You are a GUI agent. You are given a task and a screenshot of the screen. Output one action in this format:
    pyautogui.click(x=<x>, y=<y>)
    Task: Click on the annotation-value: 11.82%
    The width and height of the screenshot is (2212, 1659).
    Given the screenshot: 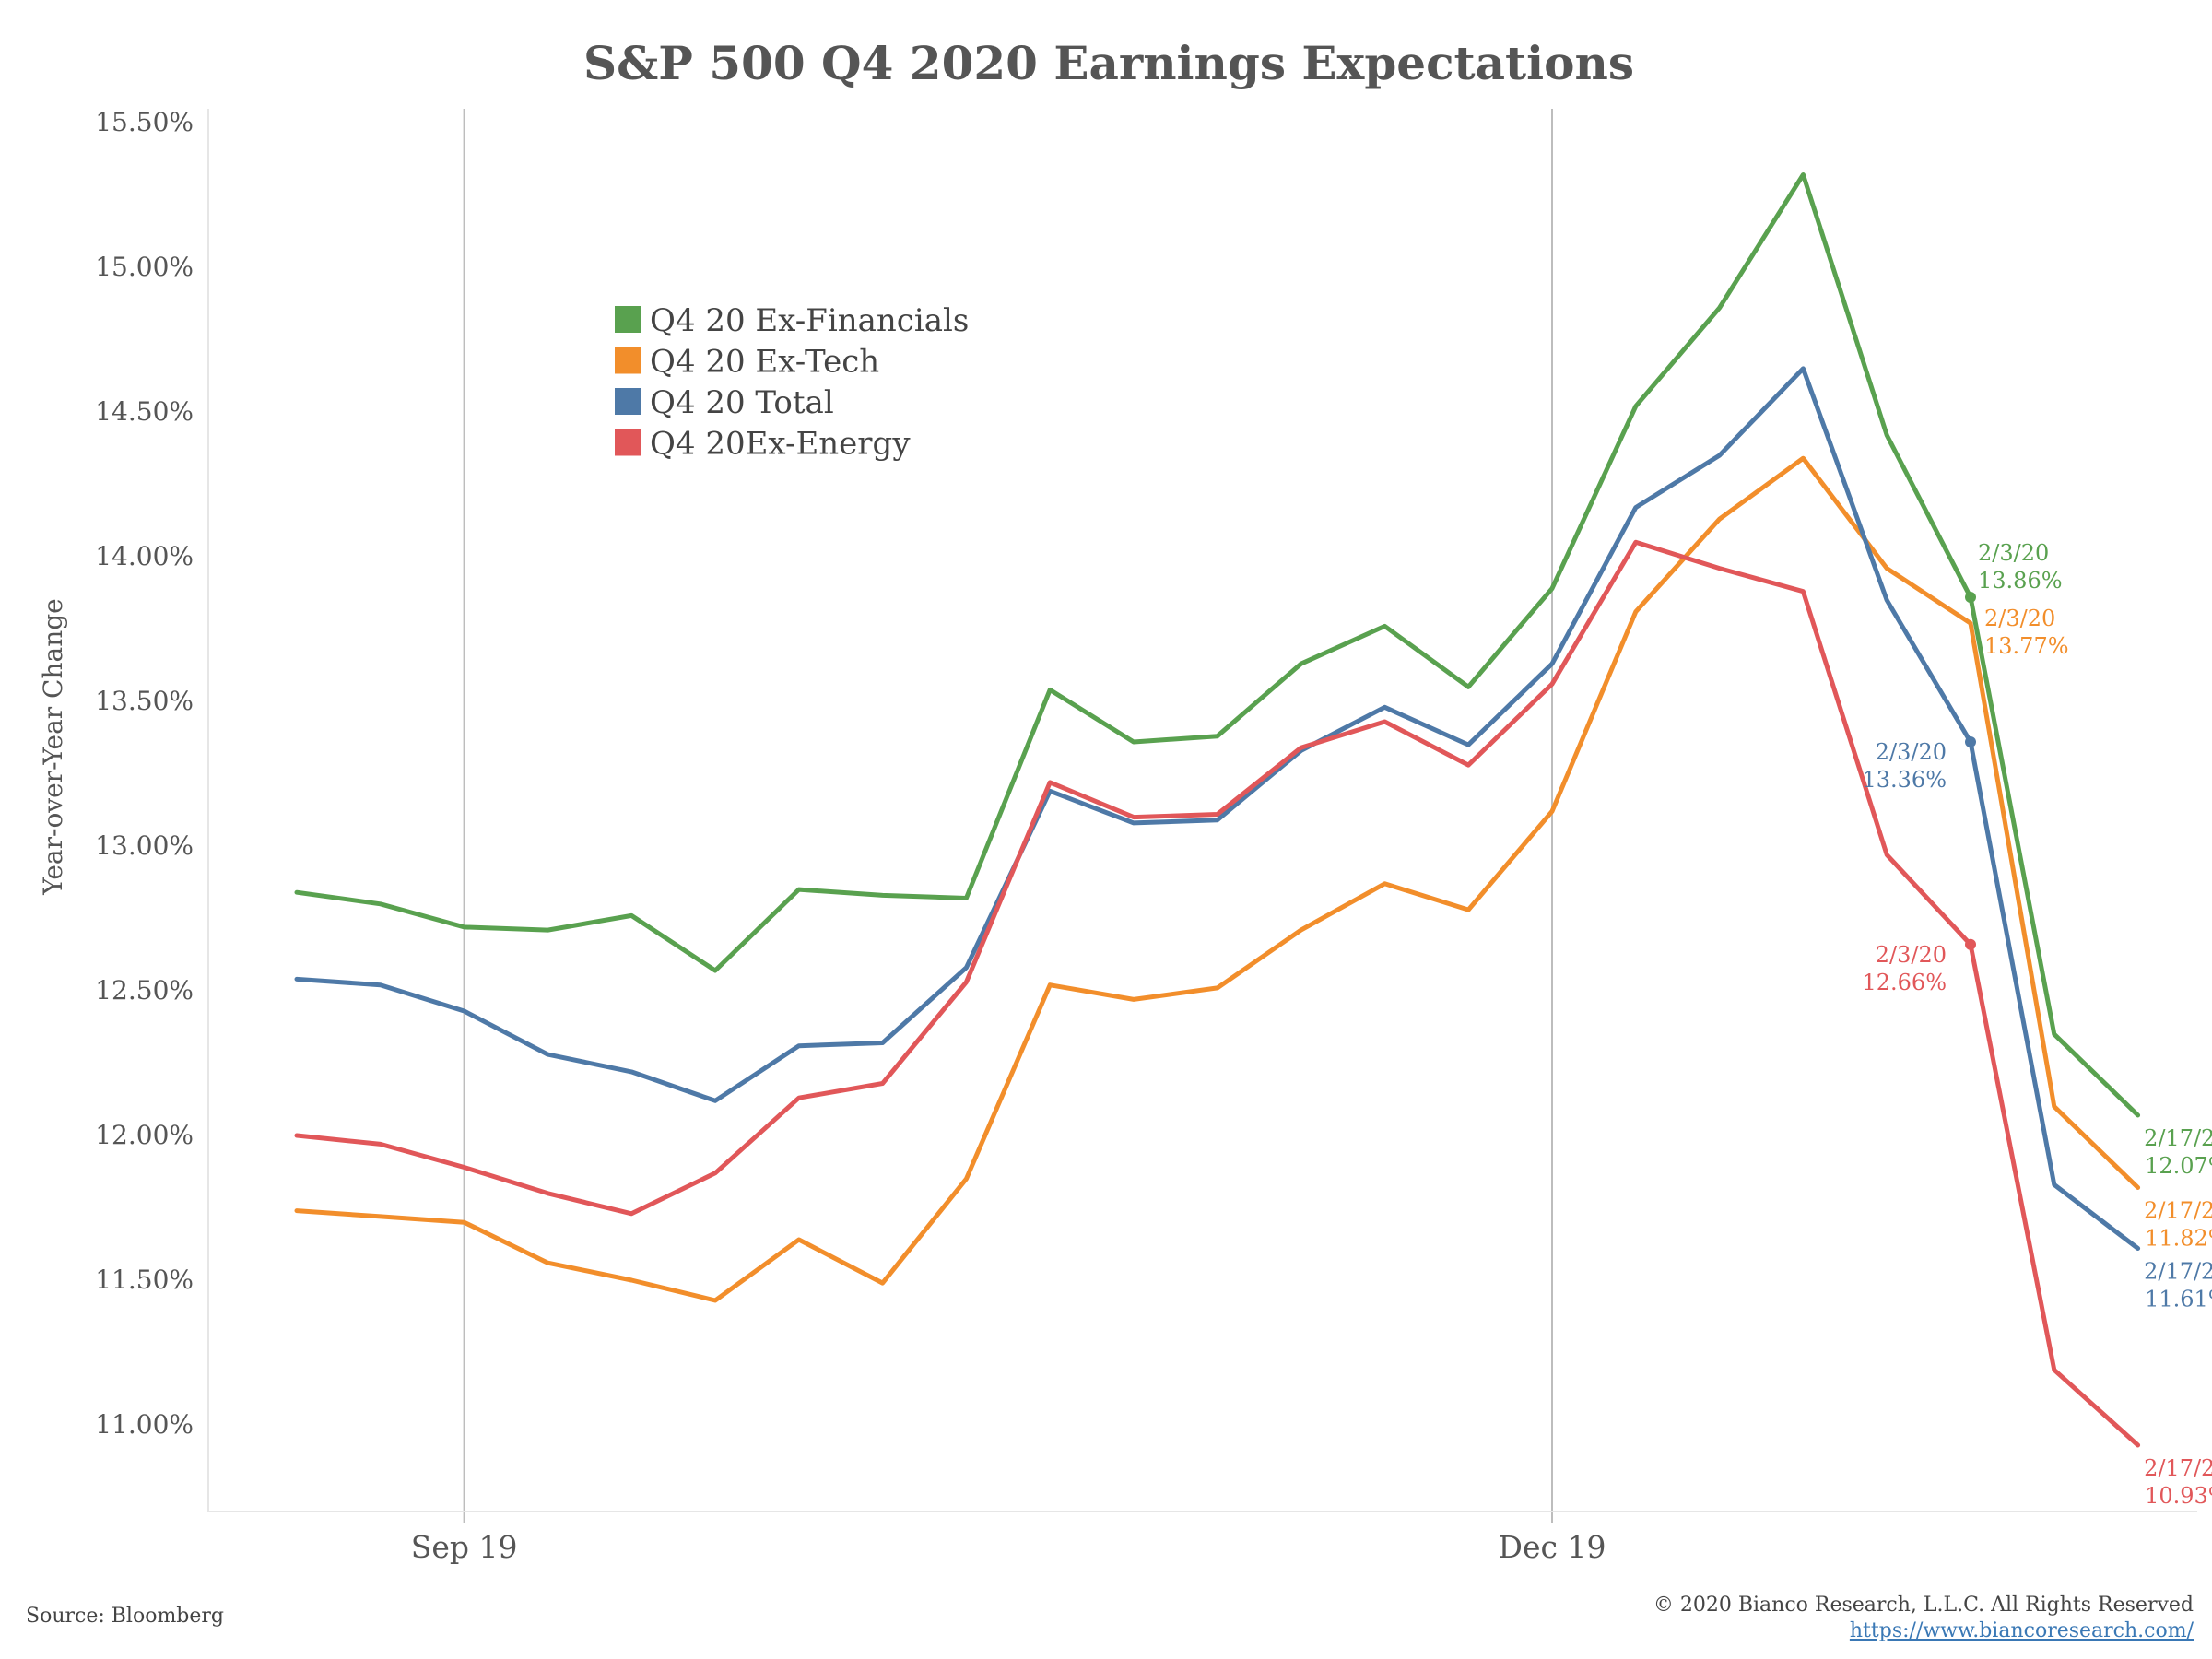 What is the action you would take?
    pyautogui.click(x=2178, y=1239)
    